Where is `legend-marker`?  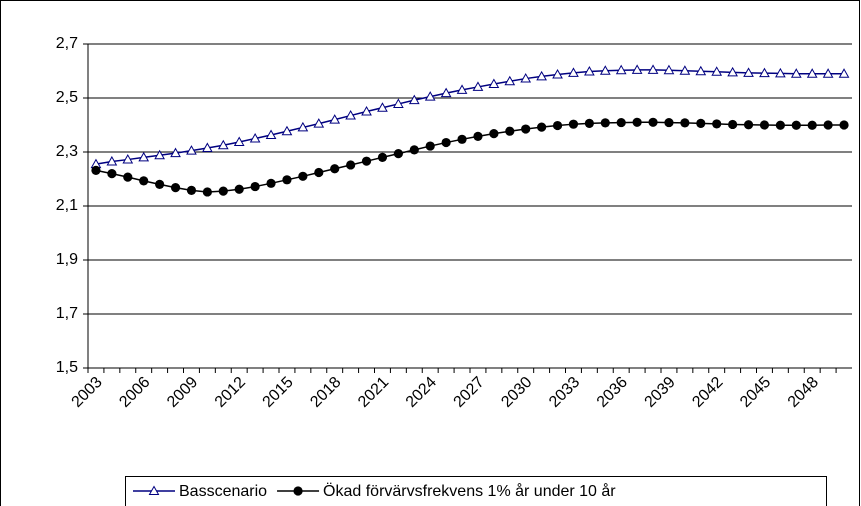
legend-marker is located at coordinates (298, 491).